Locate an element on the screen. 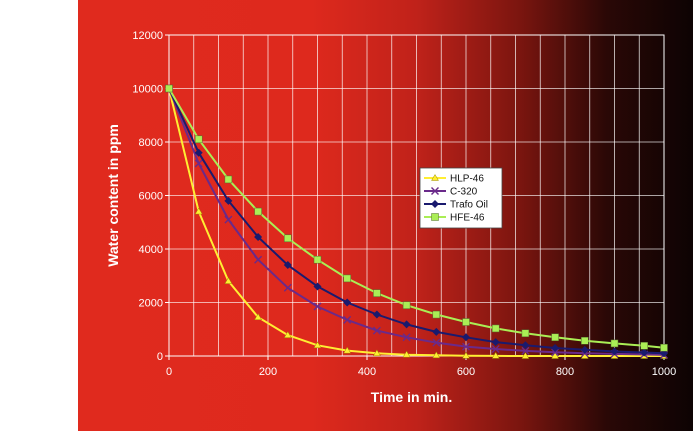  legend-item: HFE-46 is located at coordinates (454, 218).